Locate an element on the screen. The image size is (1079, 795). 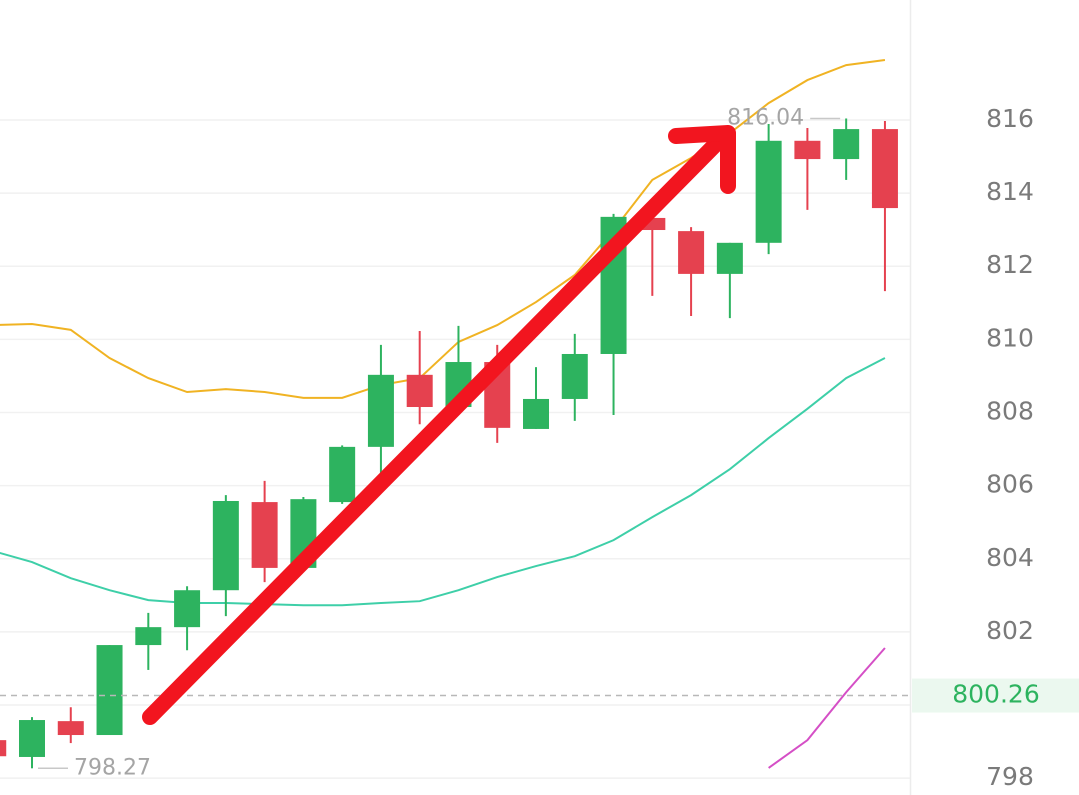
y-tick-label: 812 is located at coordinates (1010, 264).